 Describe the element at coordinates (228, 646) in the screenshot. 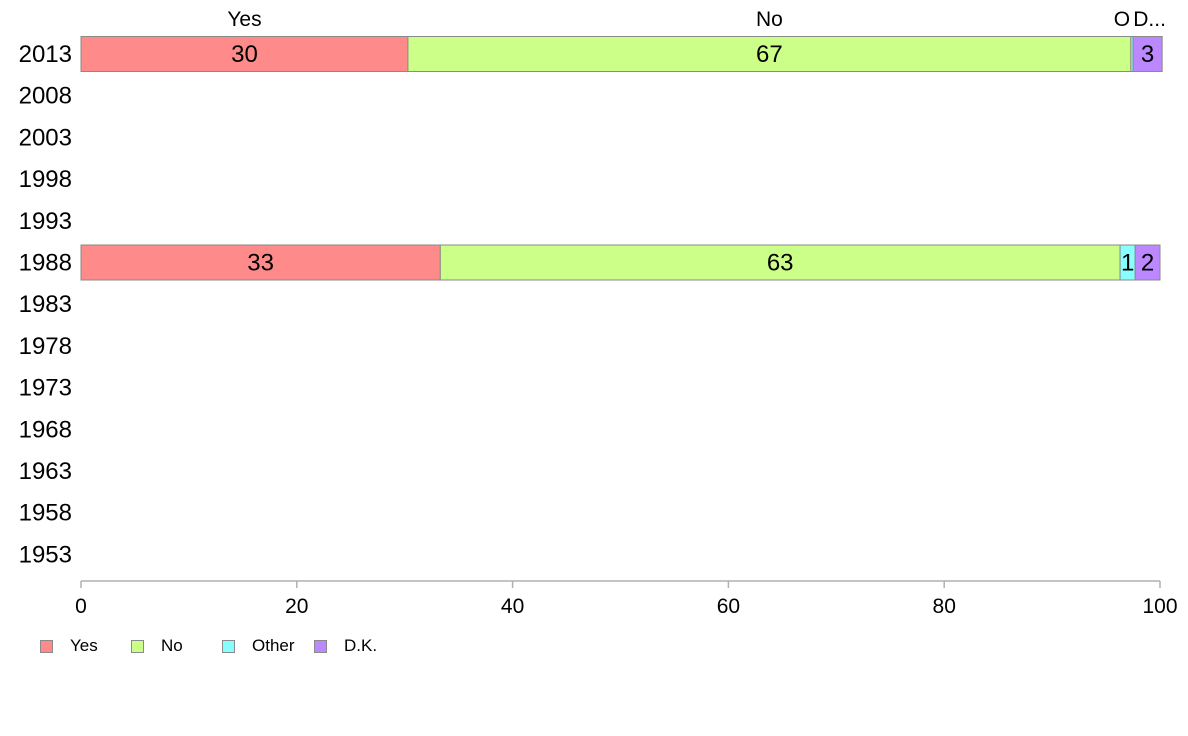

I see `legend-swatch-other` at that location.